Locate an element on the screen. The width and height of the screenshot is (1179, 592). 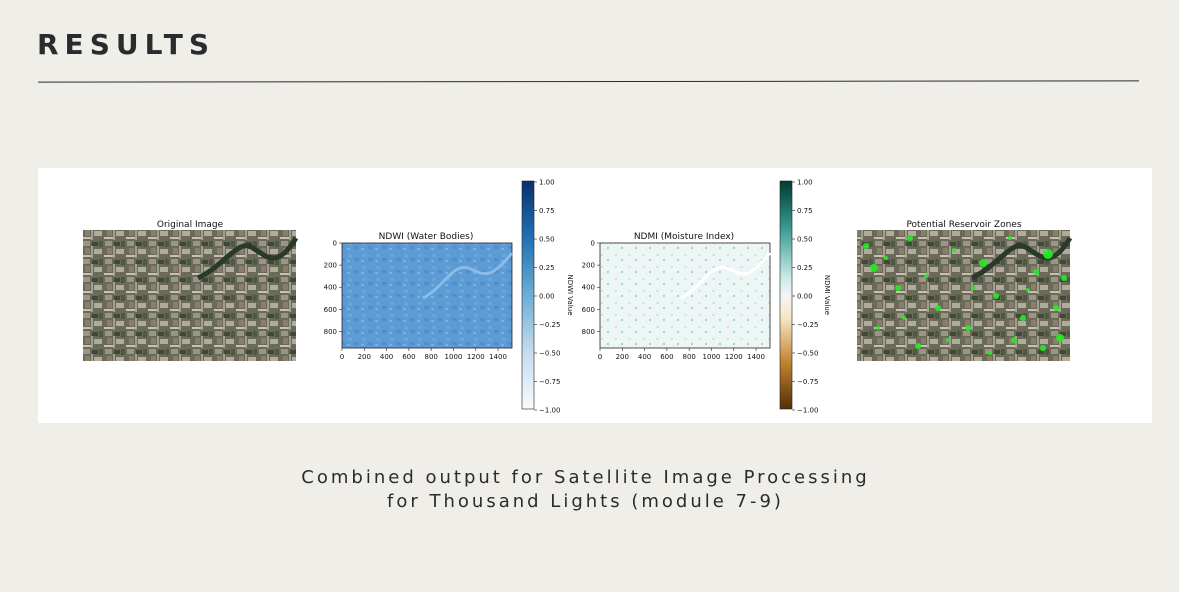
ndwi-x-tick-label: 1200 is located at coordinates (476, 357).